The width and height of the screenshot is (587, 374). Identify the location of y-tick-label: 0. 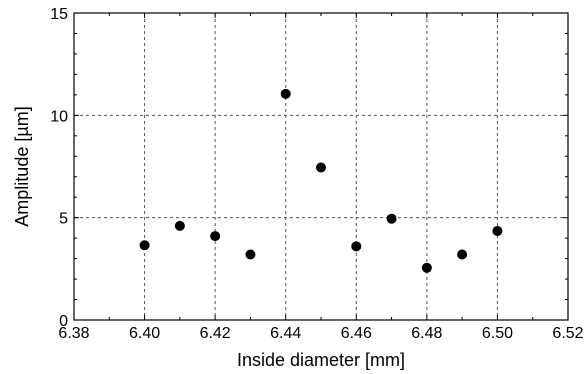
(63, 321).